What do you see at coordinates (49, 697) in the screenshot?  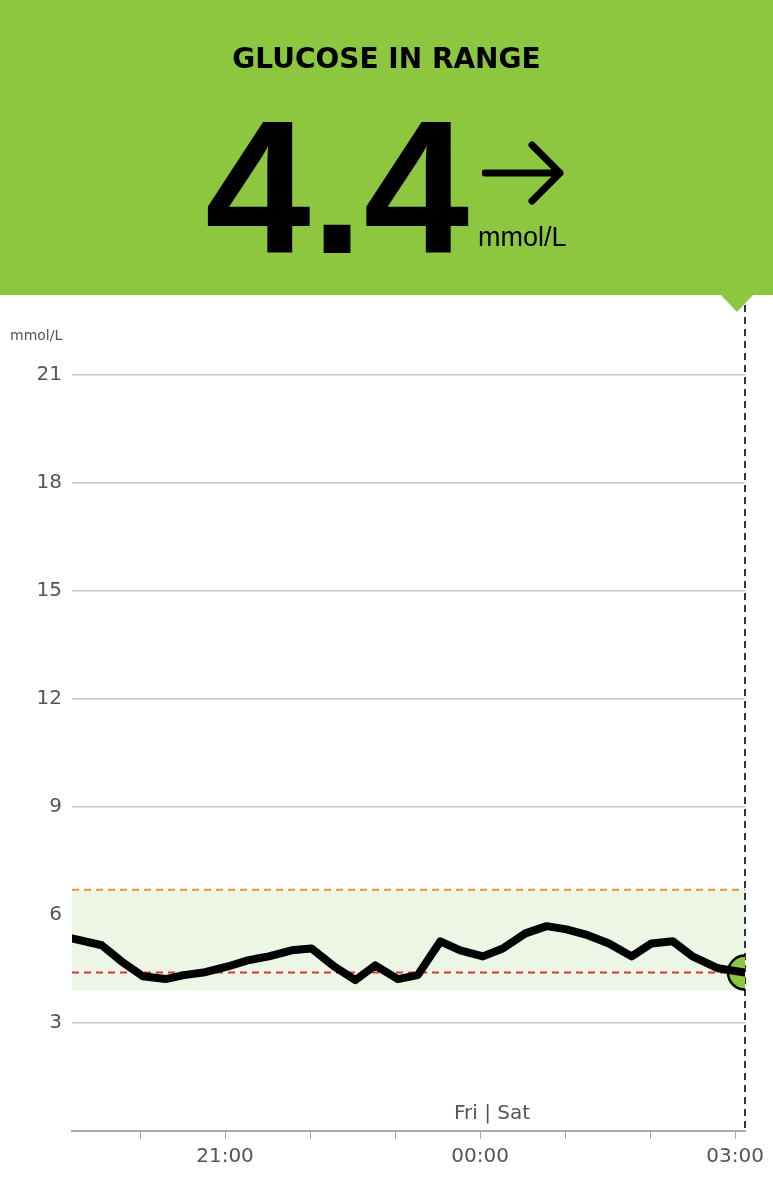 I see `y-tick-label: 12` at bounding box center [49, 697].